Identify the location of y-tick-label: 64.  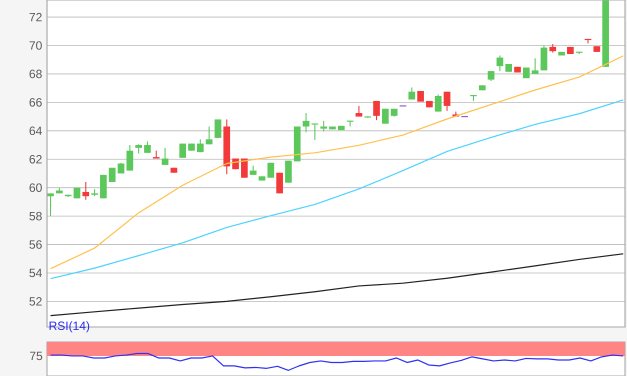
(36, 131).